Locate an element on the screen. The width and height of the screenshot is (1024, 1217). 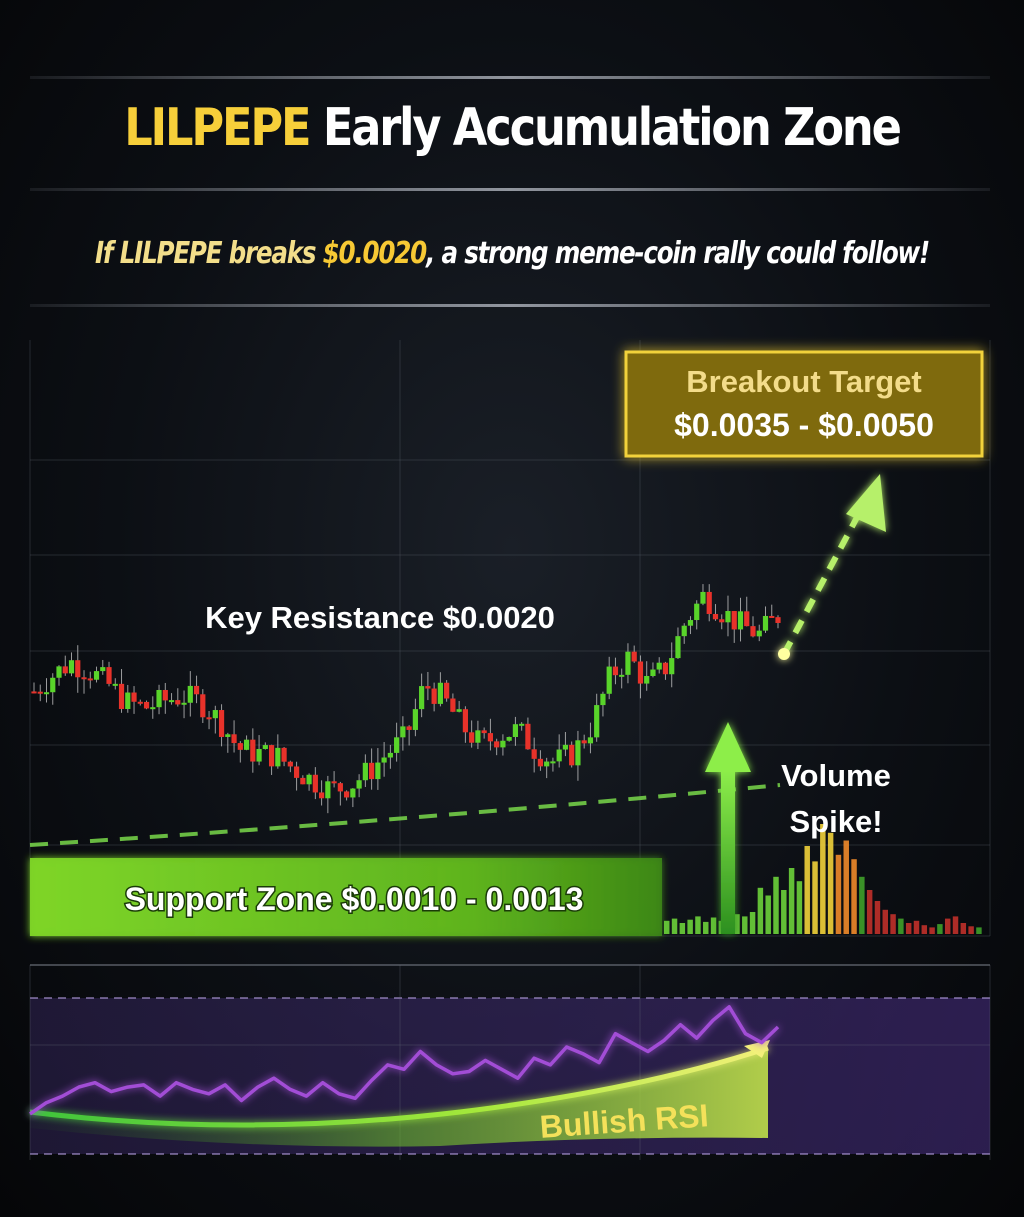
volume-spike-arrow is located at coordinates (728, 828).